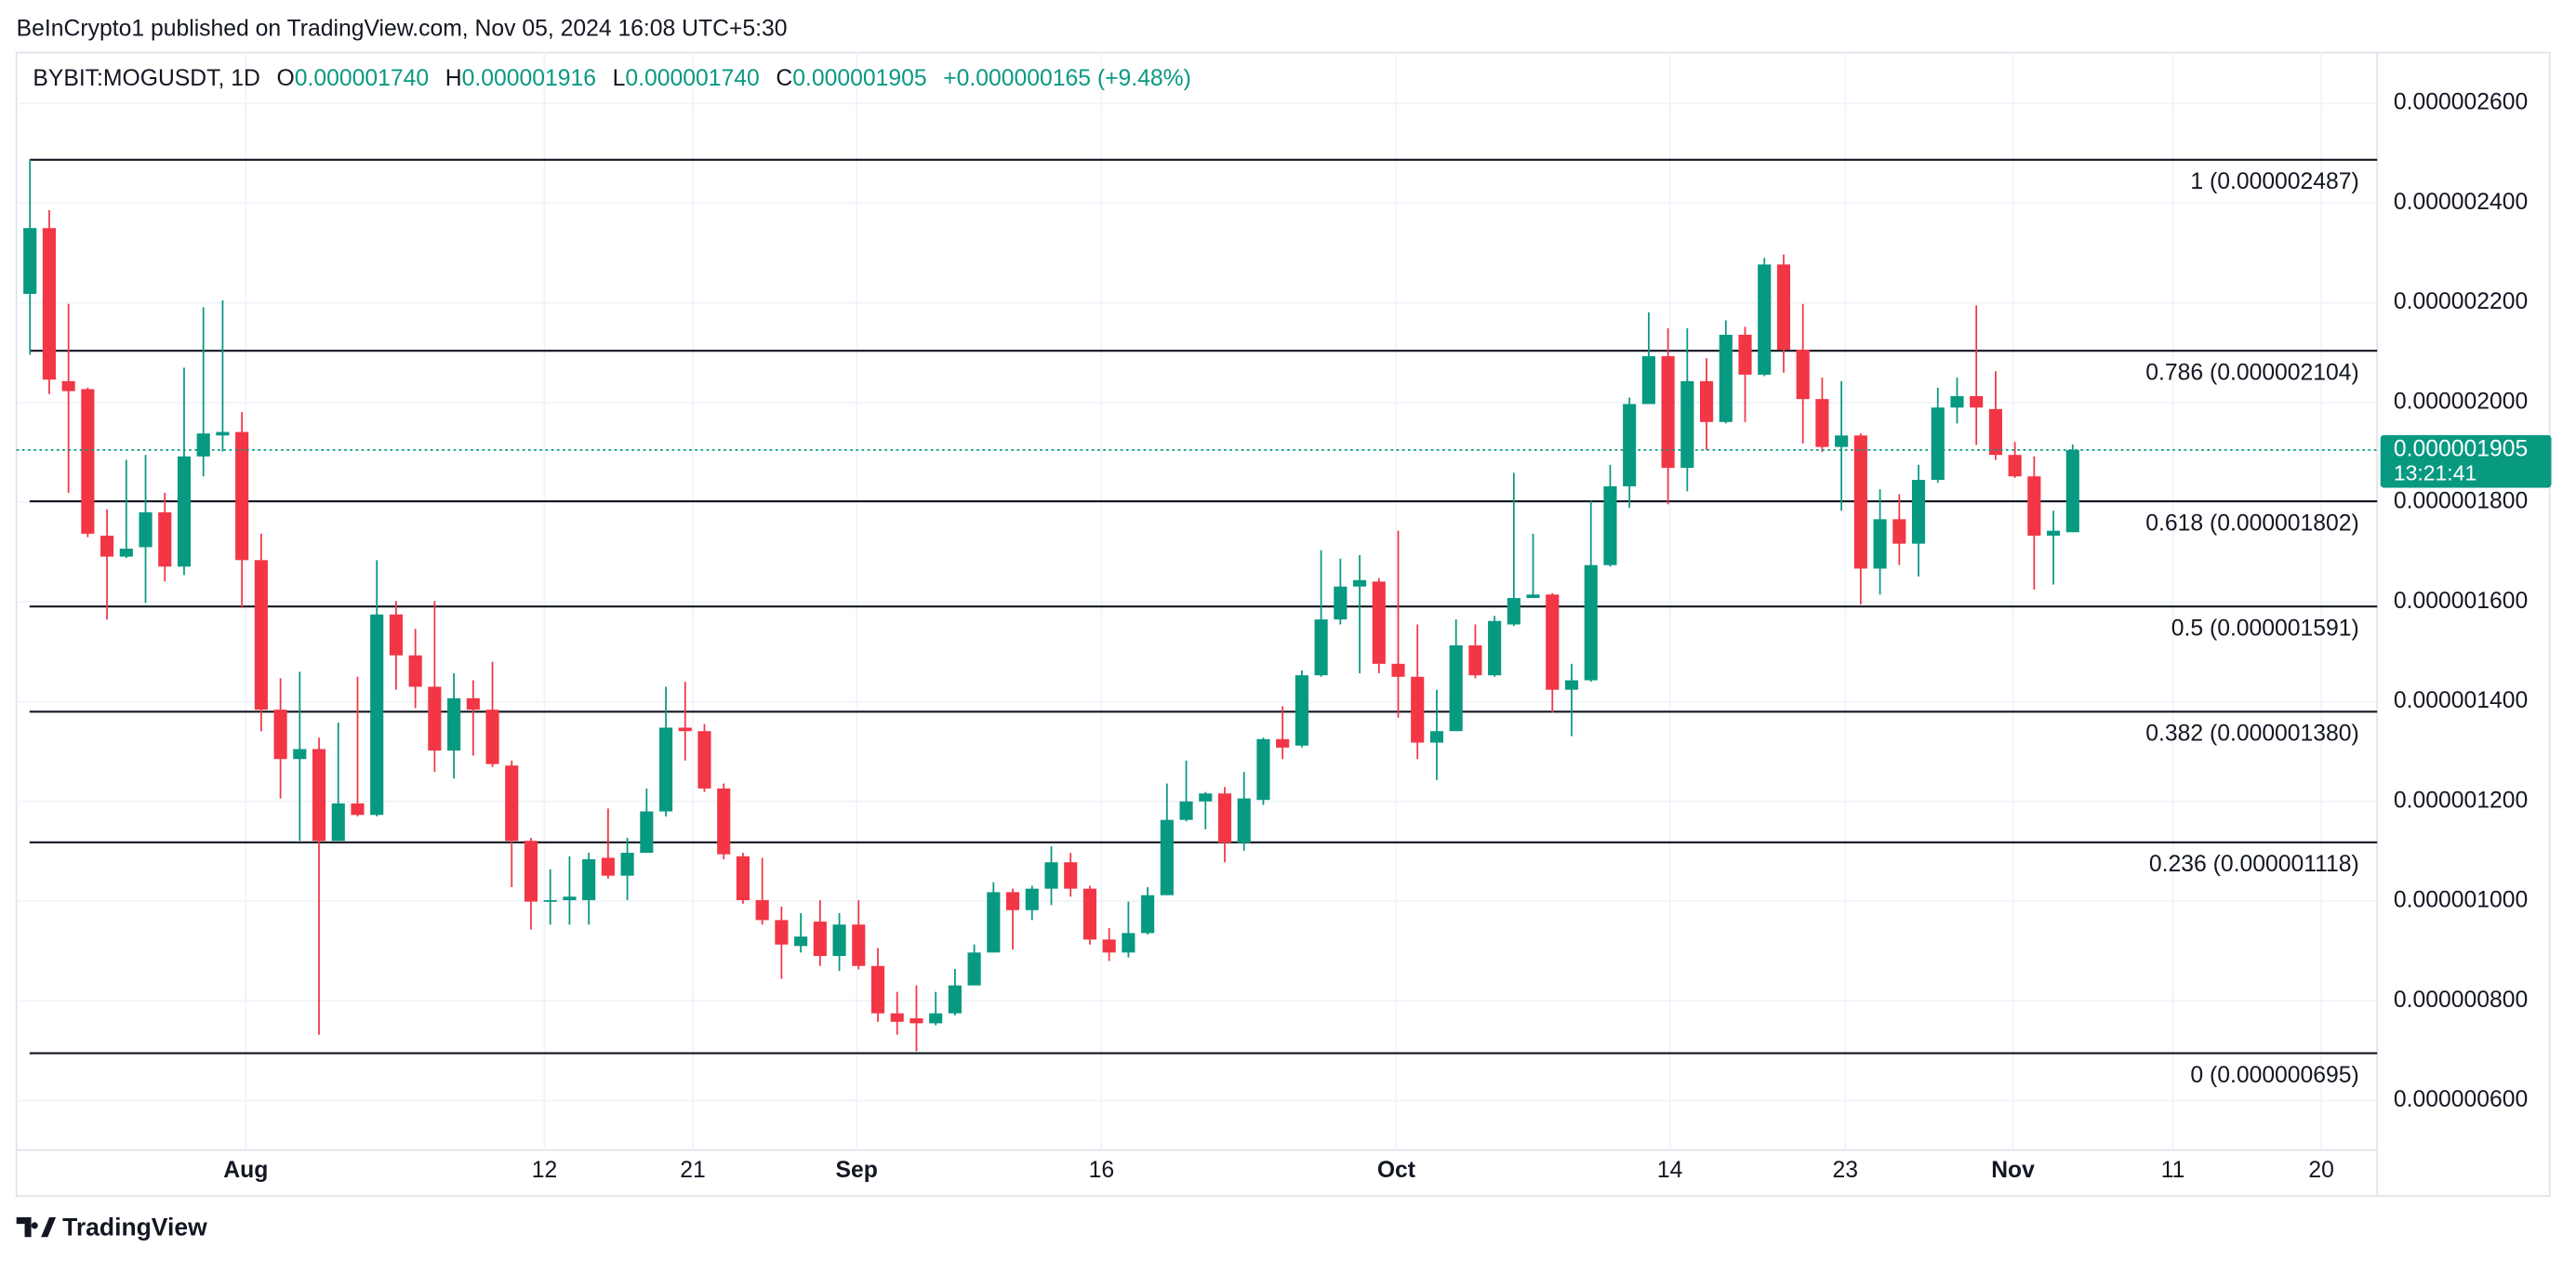 The image size is (2576, 1261). What do you see at coordinates (1396, 1170) in the screenshot?
I see `x-tick-label: Oct` at bounding box center [1396, 1170].